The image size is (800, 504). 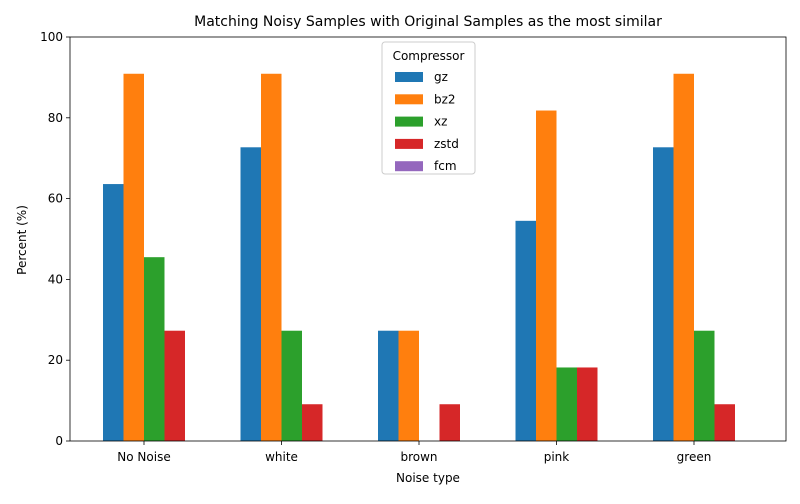 I want to click on legend-label-xz: xz, so click(x=440, y=122).